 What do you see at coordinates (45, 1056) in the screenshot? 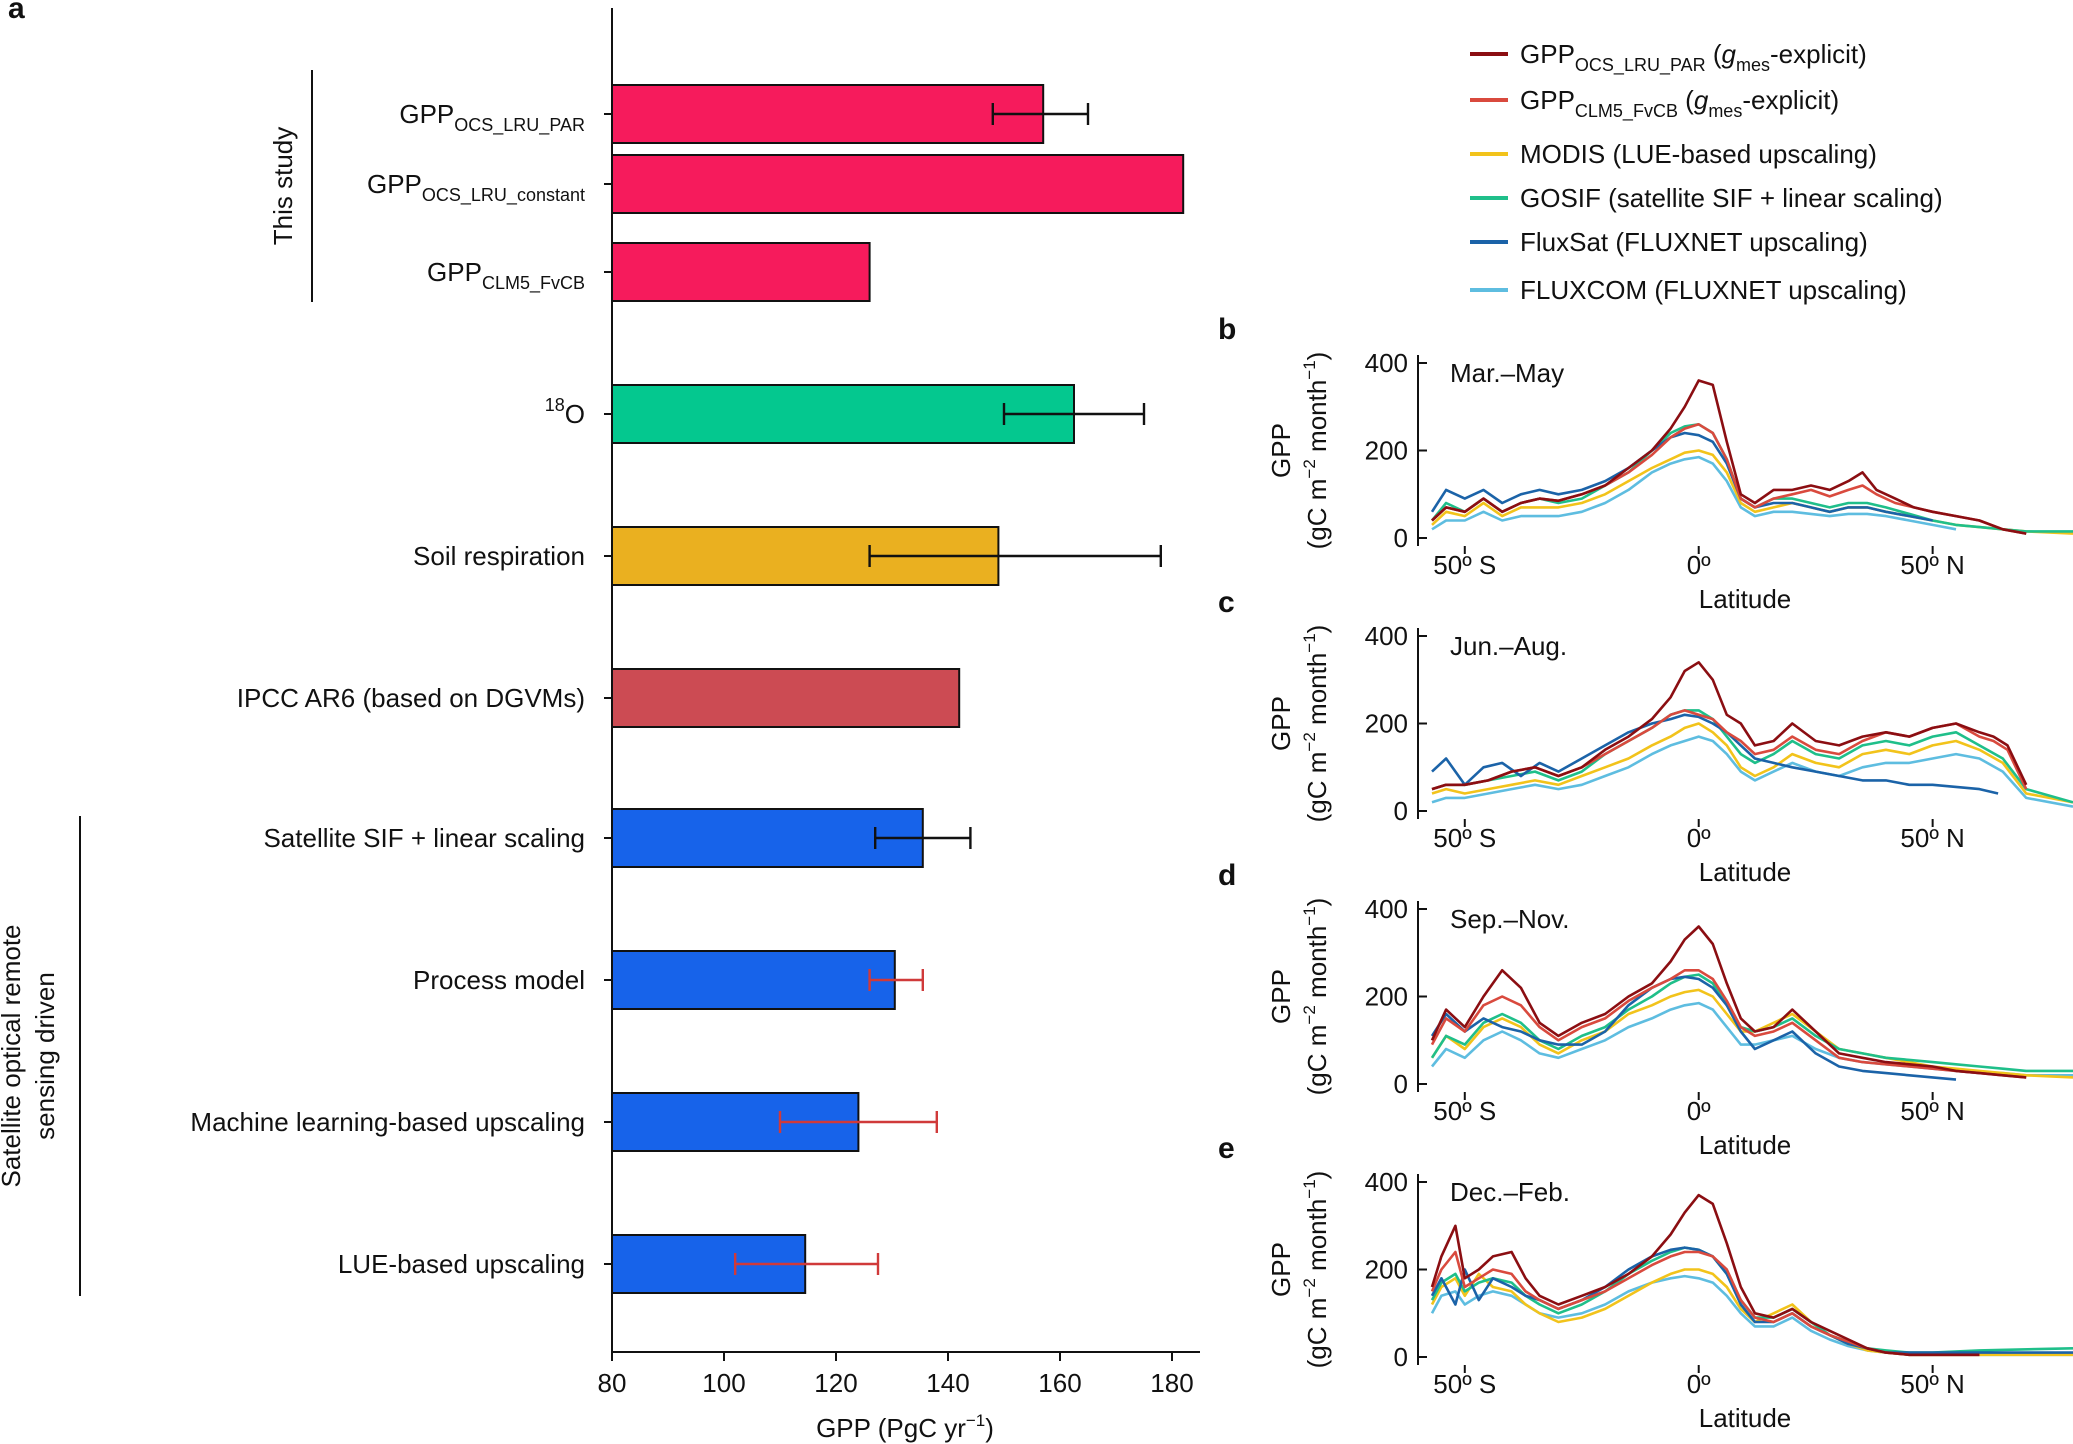
I see `group-label-satellite-line2: sensing driven` at bounding box center [45, 1056].